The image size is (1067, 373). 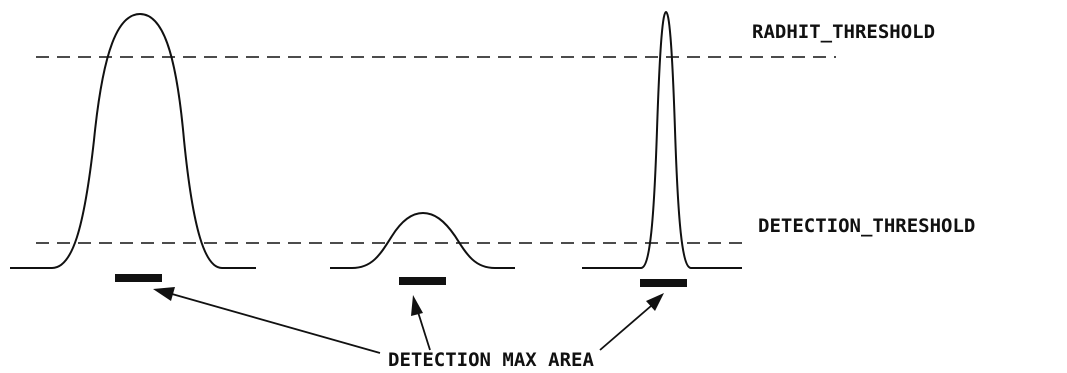 What do you see at coordinates (662, 140) in the screenshot?
I see `narrow-tall-pulse` at bounding box center [662, 140].